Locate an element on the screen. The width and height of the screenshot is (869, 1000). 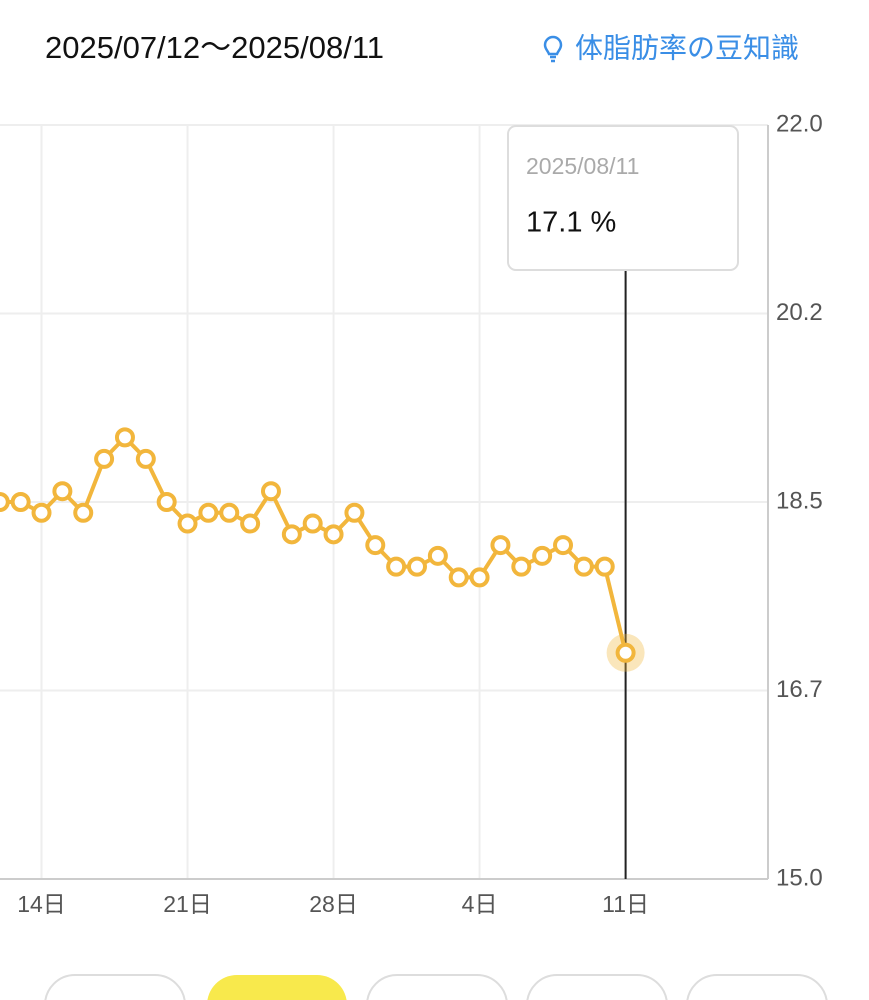
y-tick-label: 16.7 is located at coordinates (799, 689).